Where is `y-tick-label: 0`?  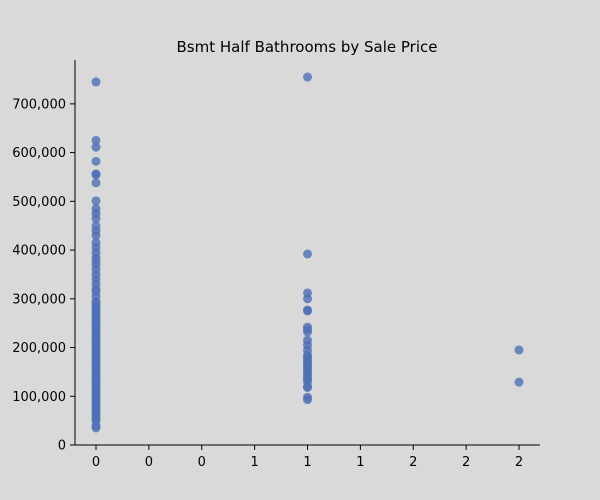 y-tick-label: 0 is located at coordinates (62, 446).